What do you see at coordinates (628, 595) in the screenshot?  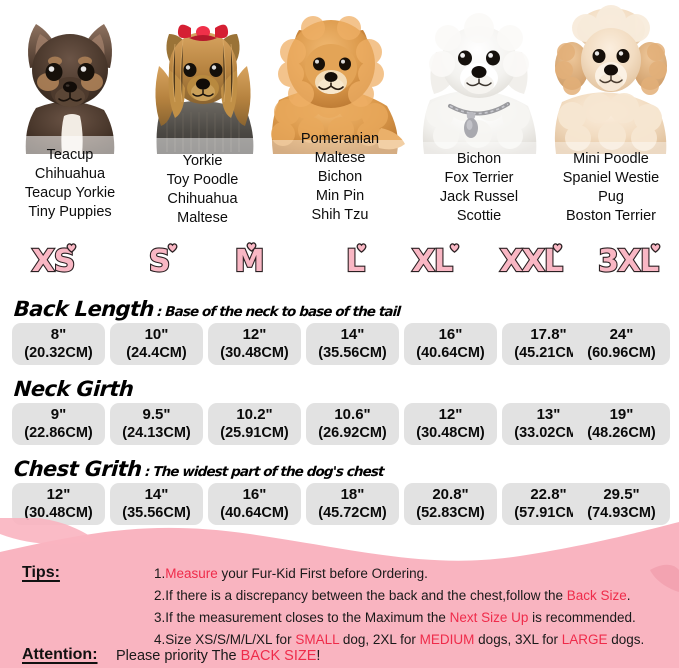 I see `tip-text: .` at bounding box center [628, 595].